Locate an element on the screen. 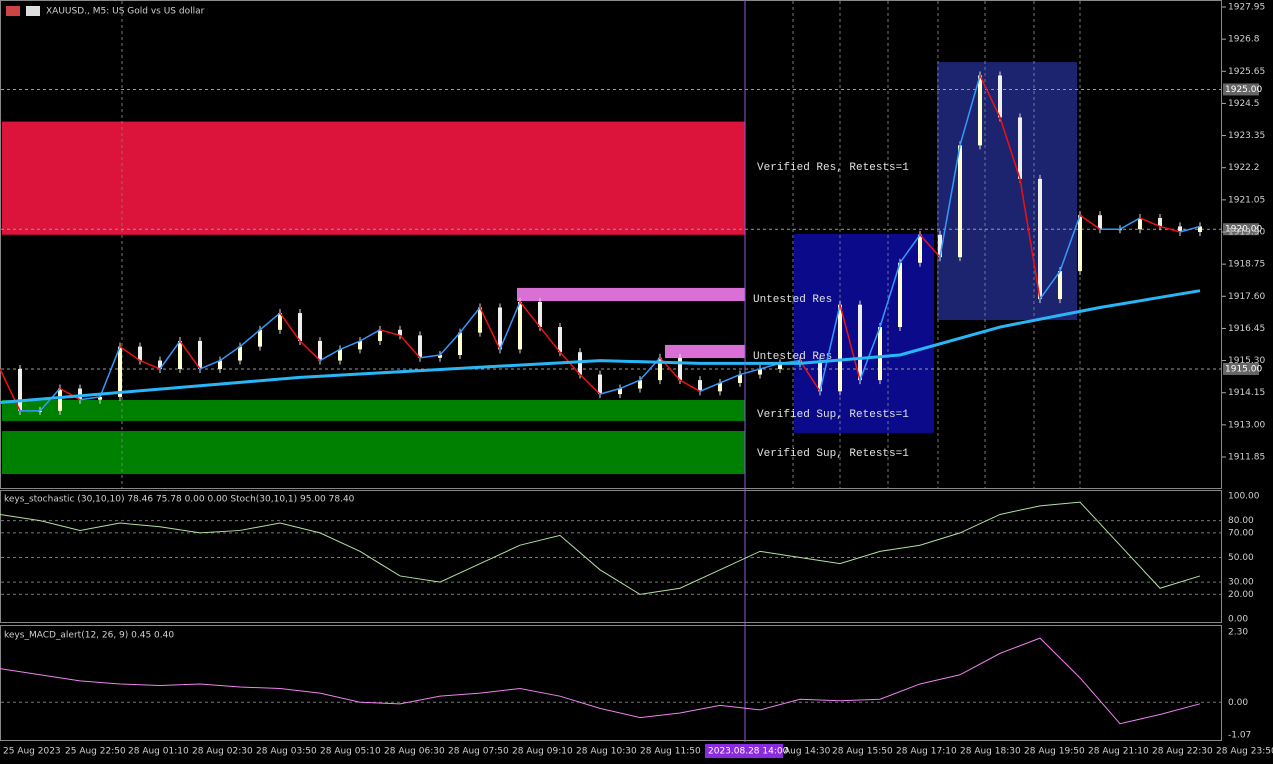 The height and width of the screenshot is (764, 1273). level-box is located at coordinates (1241, 89).